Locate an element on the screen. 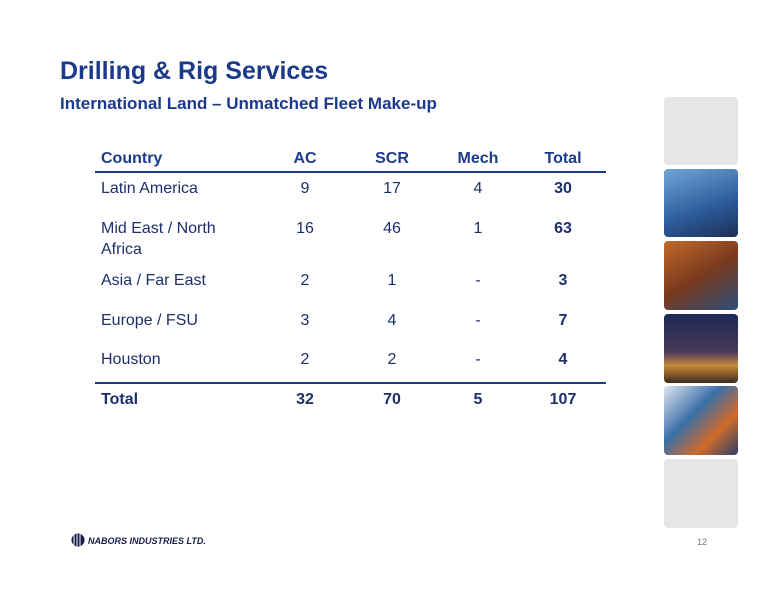 This screenshot has height=600, width=776. page-number: 12 is located at coordinates (702, 542).